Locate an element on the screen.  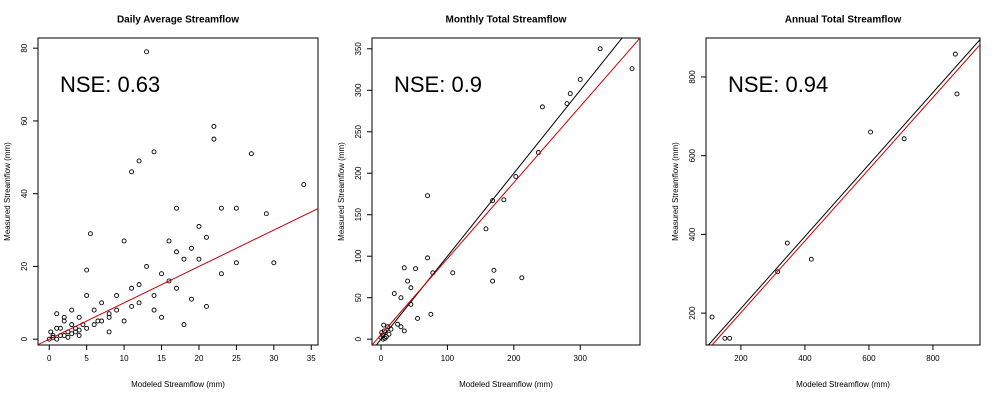
y-tick-label: 400 is located at coordinates (692, 234).